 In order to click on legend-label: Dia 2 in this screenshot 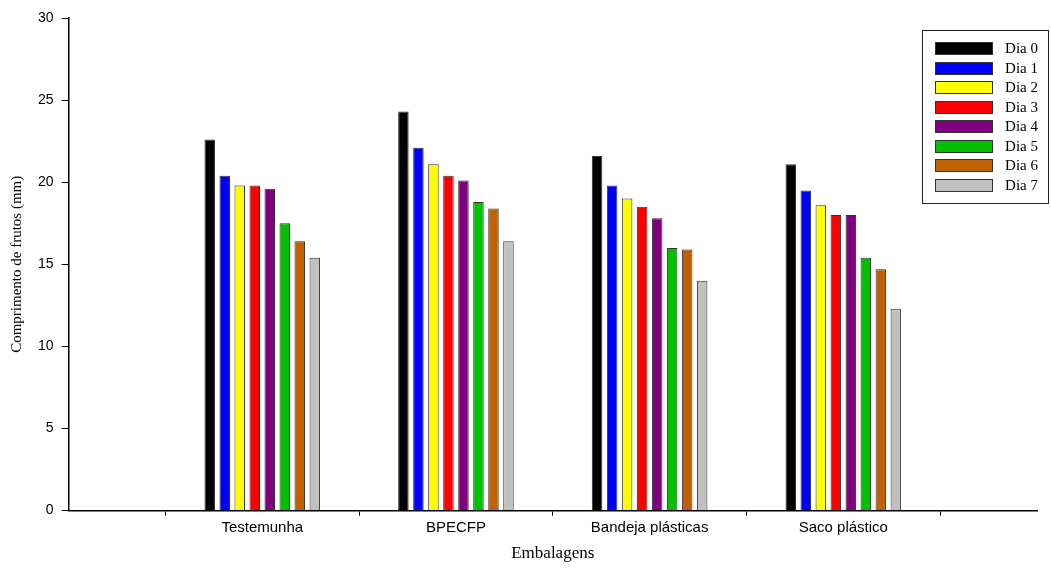, I will do `click(1021, 88)`.